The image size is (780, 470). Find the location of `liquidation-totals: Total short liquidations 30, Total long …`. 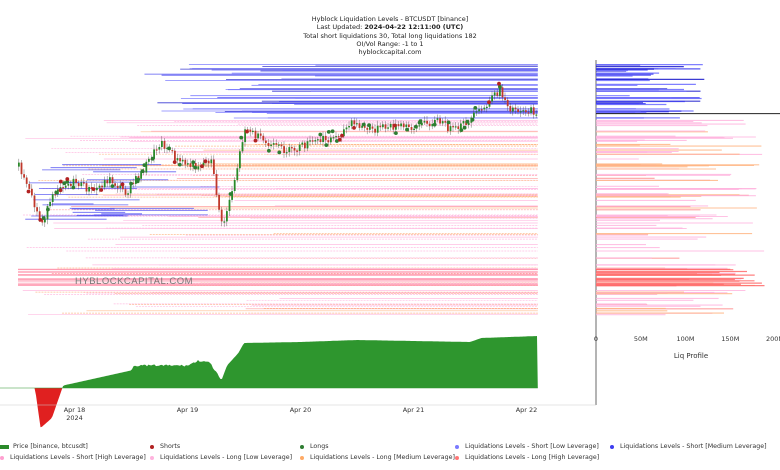

liquidation-totals: Total short liquidations 30, Total long … is located at coordinates (390, 35).